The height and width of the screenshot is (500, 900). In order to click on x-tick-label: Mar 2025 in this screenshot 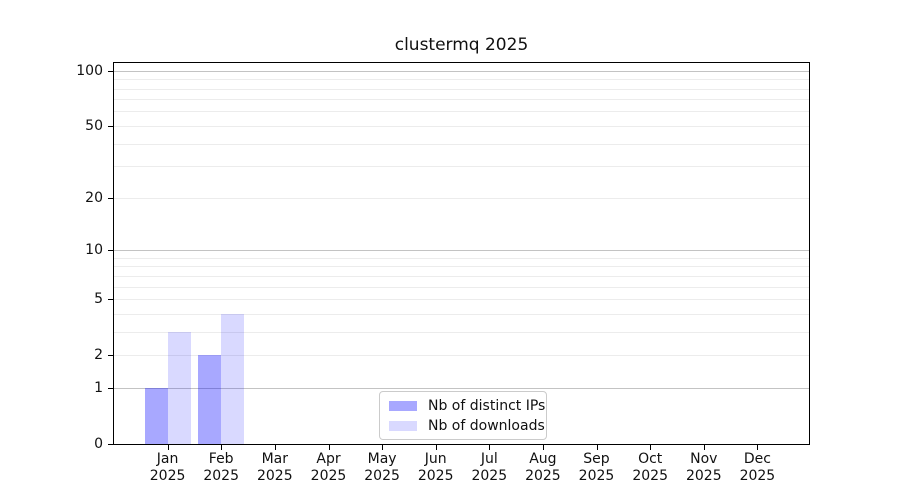, I will do `click(275, 468)`.